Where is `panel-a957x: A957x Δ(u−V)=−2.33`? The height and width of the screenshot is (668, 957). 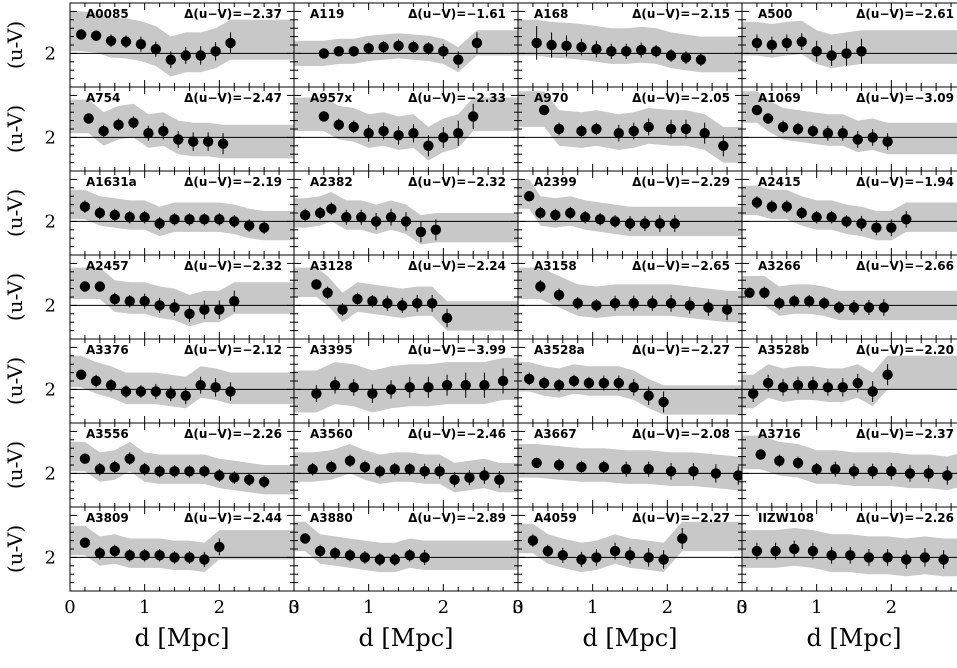
panel-a957x: A957x Δ(u−V)=−2.33 is located at coordinates (406, 129).